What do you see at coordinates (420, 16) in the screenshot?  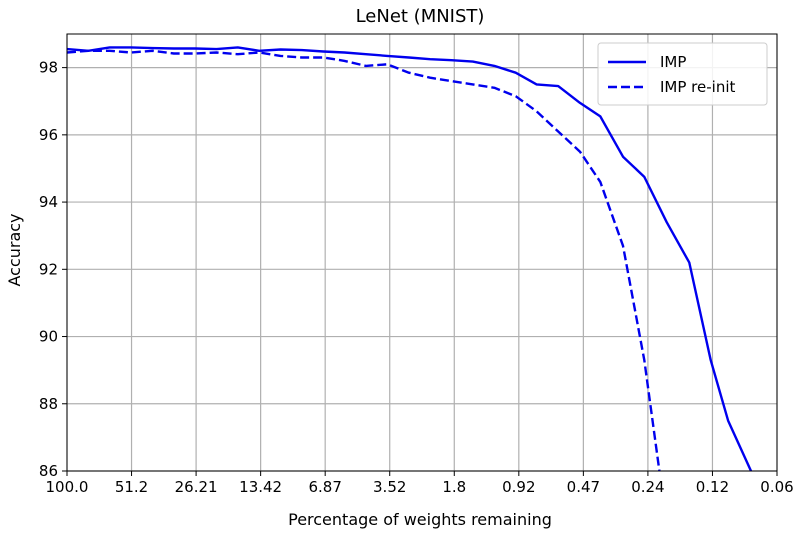 I see `chart-title: LeNet (MNIST)` at bounding box center [420, 16].